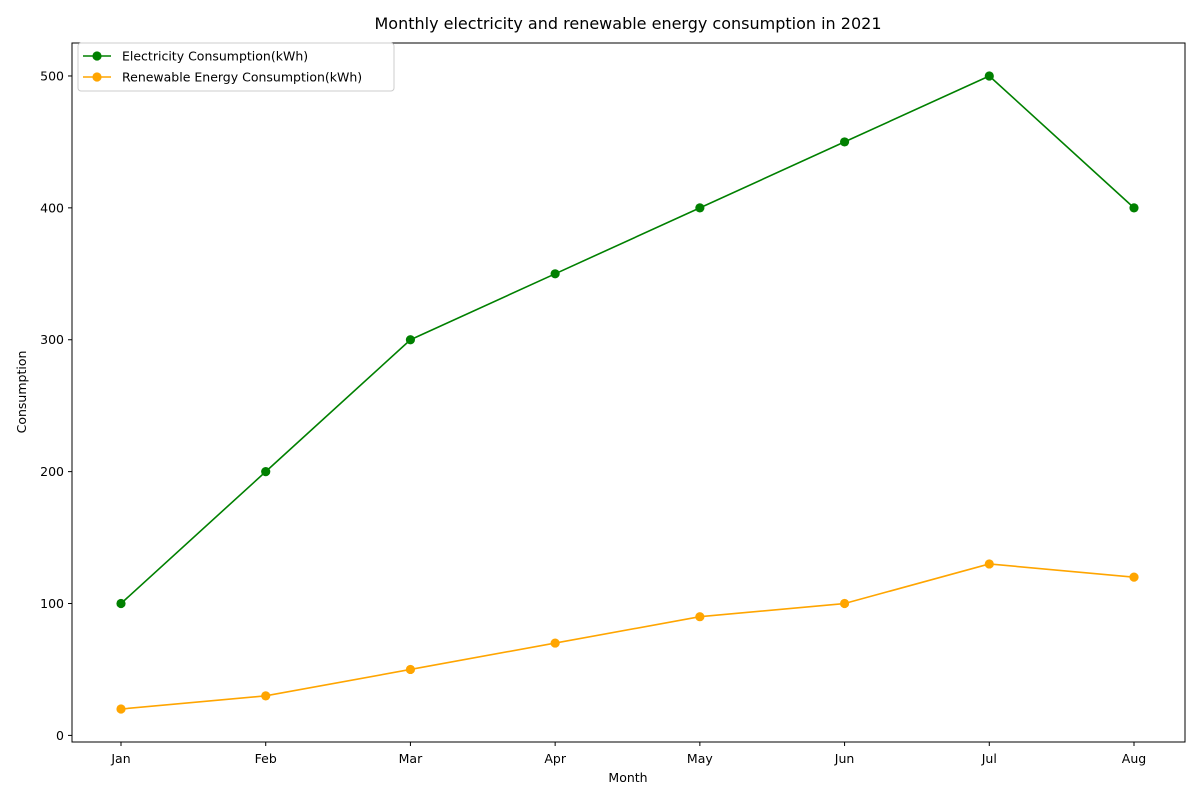 The width and height of the screenshot is (1200, 800). What do you see at coordinates (1134, 758) in the screenshot?
I see `x-tick-label: Aug` at bounding box center [1134, 758].